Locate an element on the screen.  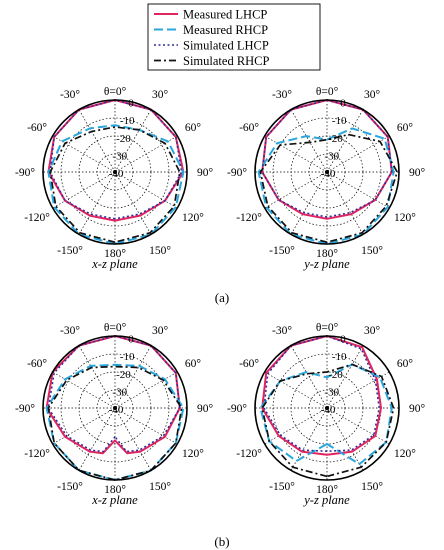
row-label-a: (a) is located at coordinates (222, 297).